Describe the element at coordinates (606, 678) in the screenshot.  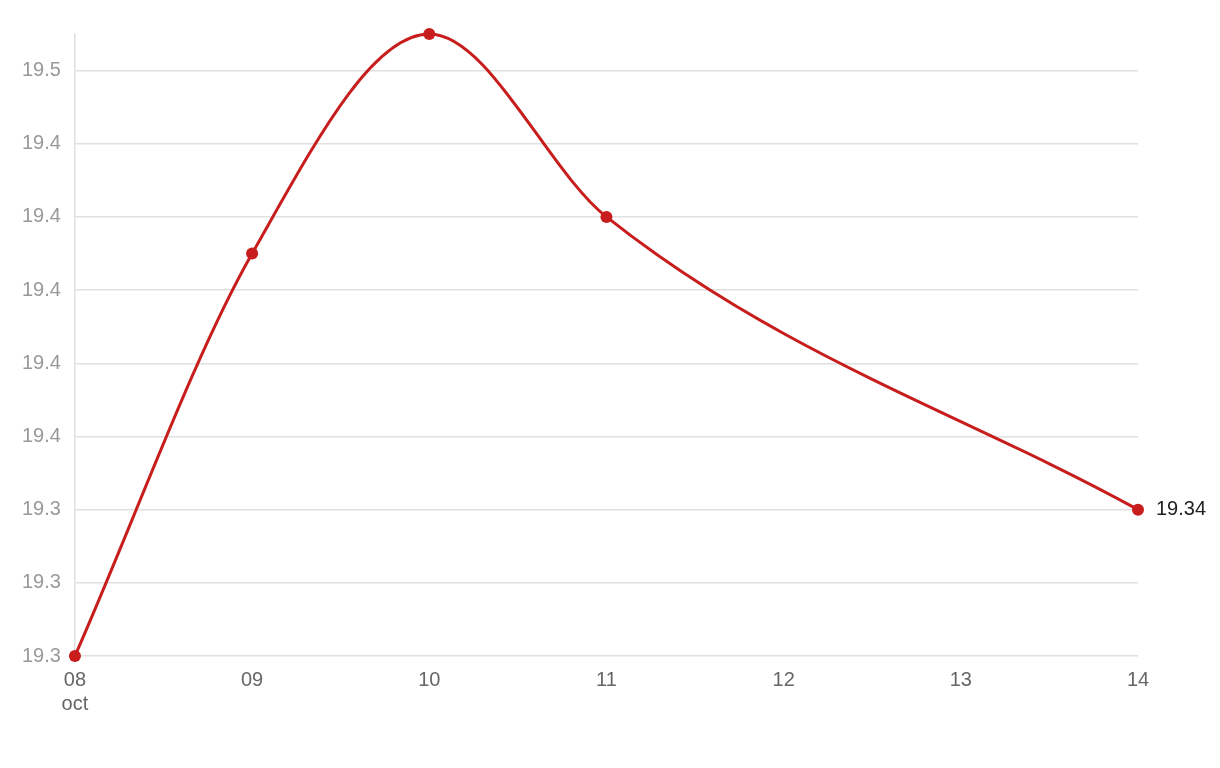
I see `x-tick-label: 11` at that location.